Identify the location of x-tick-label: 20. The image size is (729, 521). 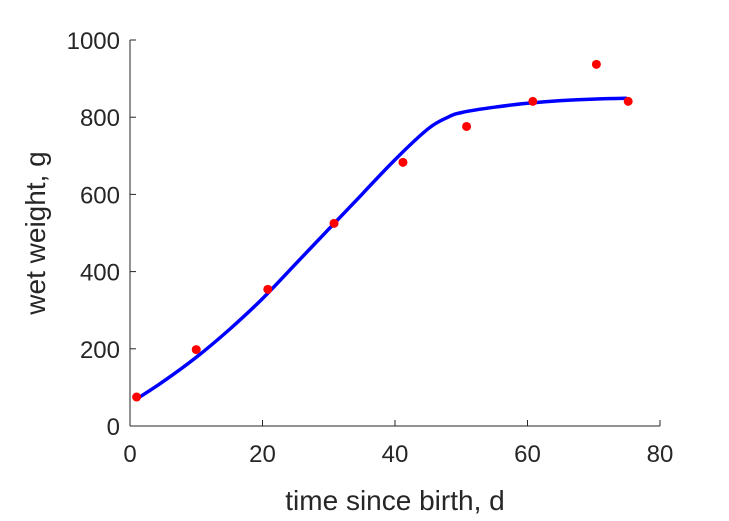
(262, 454).